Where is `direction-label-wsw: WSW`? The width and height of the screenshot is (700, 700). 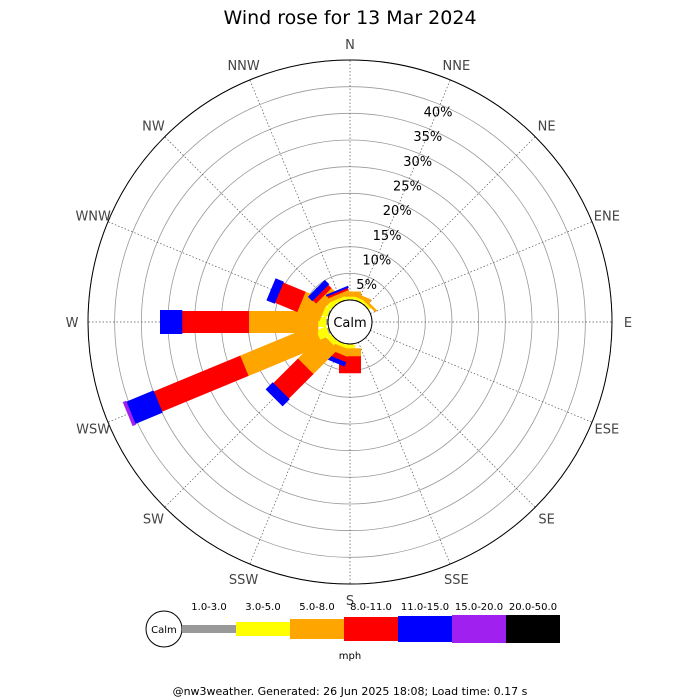 direction-label-wsw: WSW is located at coordinates (93, 429).